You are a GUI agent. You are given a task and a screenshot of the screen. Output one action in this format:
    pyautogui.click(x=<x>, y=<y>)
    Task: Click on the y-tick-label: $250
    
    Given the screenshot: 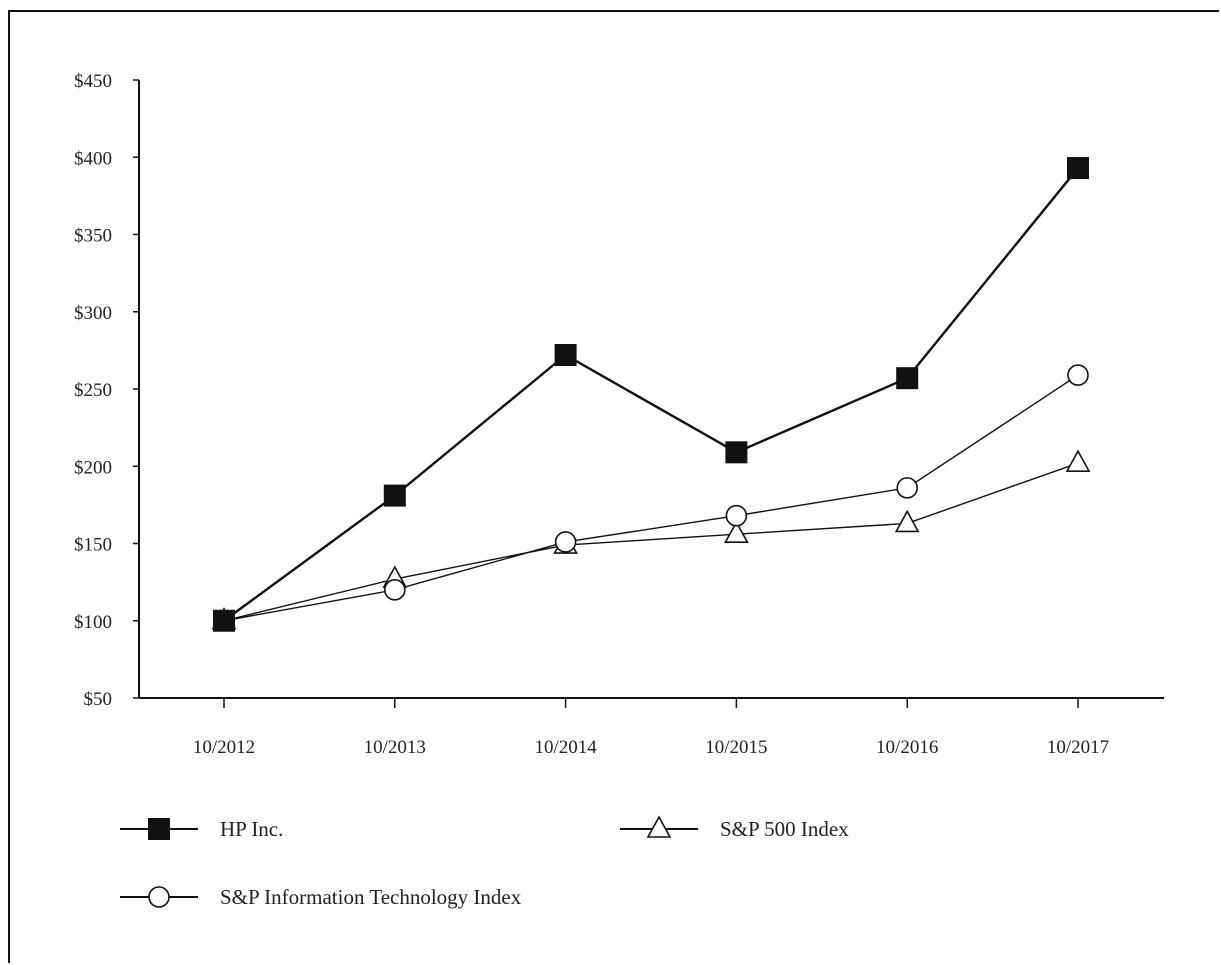 What is the action you would take?
    pyautogui.click(x=93, y=390)
    